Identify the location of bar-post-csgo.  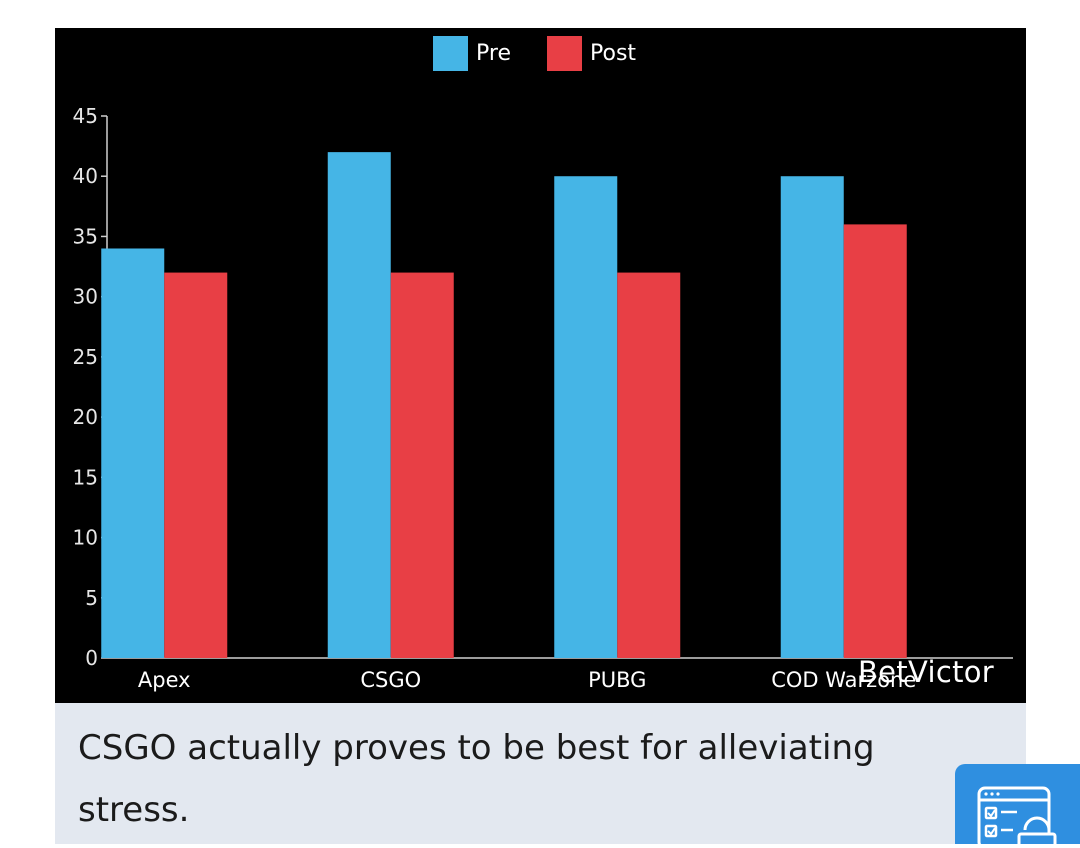
(422, 465).